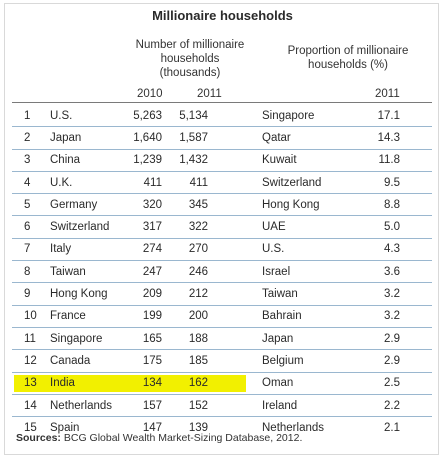  What do you see at coordinates (222, 406) in the screenshot?
I see `table-row: 14 Netherlands 157 152 Ireland 2.2` at bounding box center [222, 406].